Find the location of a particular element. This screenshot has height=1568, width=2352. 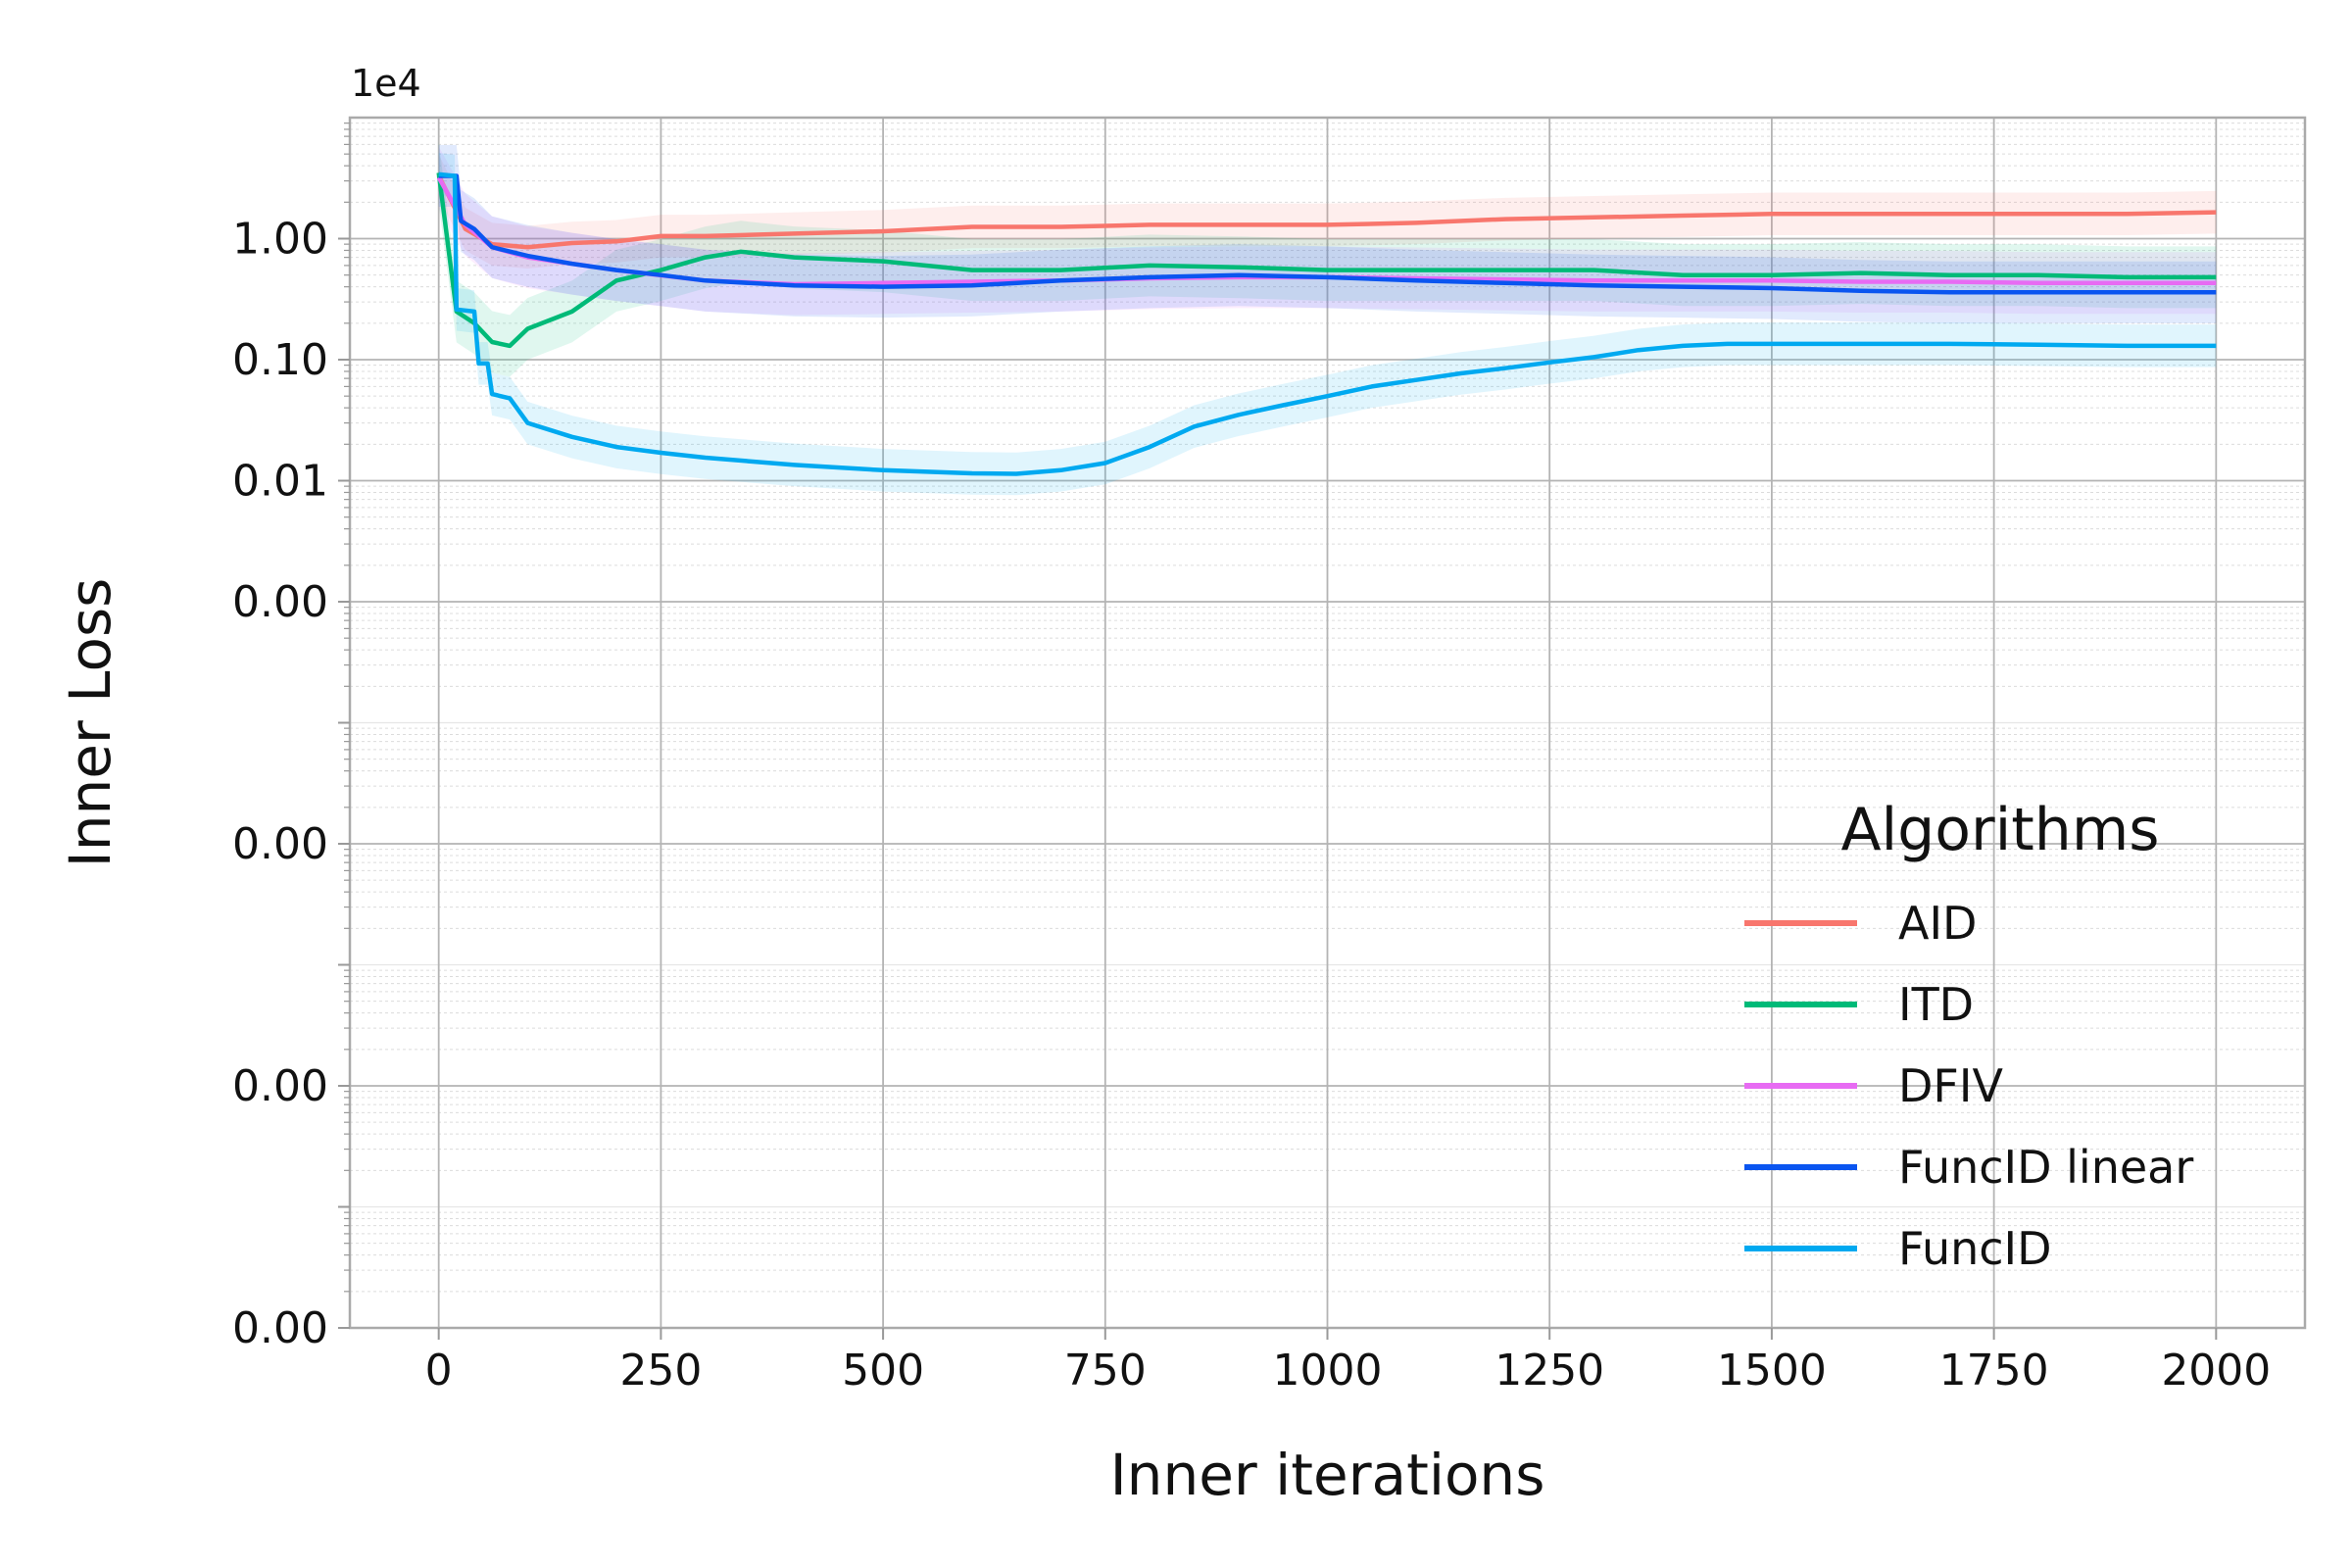

y-tick-label: 0.10 is located at coordinates (280, 360).